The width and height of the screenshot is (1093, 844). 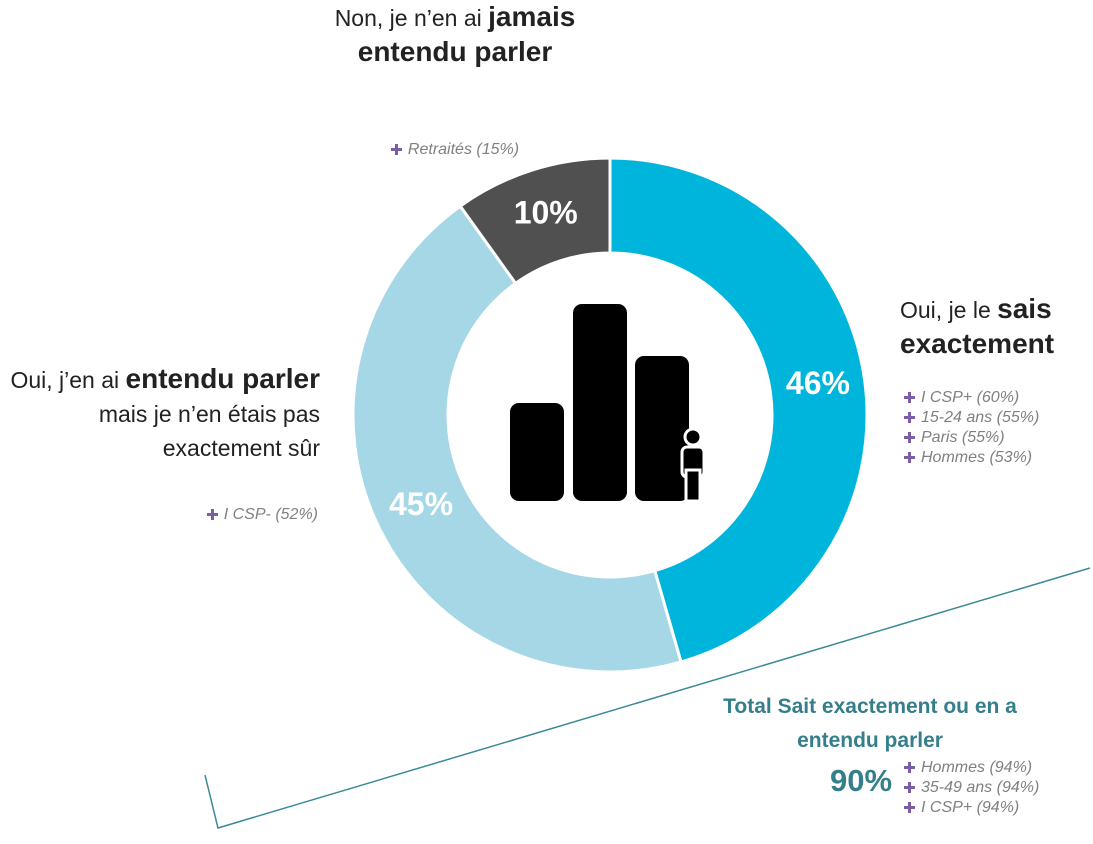 I want to click on subgroup-text: 15-24 ans (55%), so click(x=980, y=417).